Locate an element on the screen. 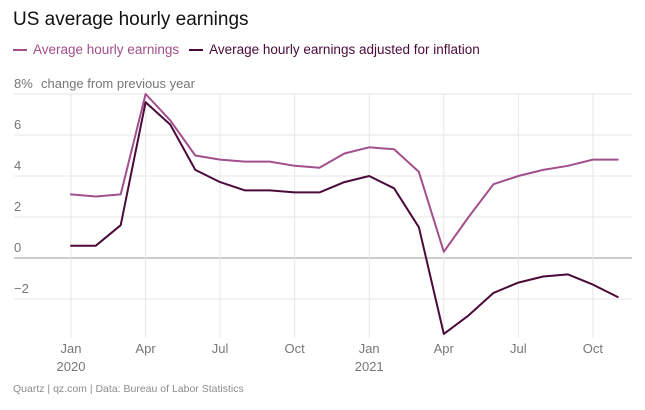 The image size is (645, 410). chart-title: US average hourly earnings is located at coordinates (131, 19).